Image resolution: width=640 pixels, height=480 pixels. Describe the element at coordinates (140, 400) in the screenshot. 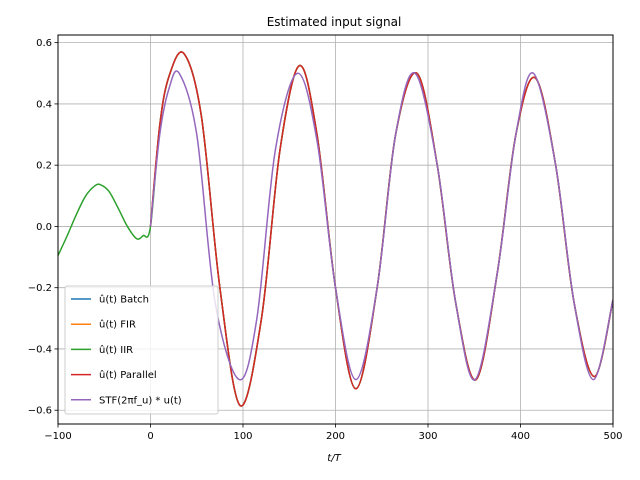

I see `legend-entry-label: STF(2πf_u) * u(t)` at that location.